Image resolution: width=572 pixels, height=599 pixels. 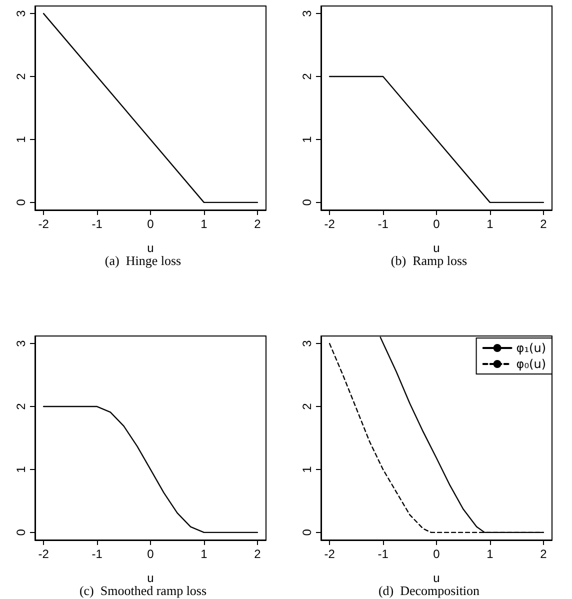 What do you see at coordinates (150, 470) in the screenshot?
I see `line-series` at bounding box center [150, 470].